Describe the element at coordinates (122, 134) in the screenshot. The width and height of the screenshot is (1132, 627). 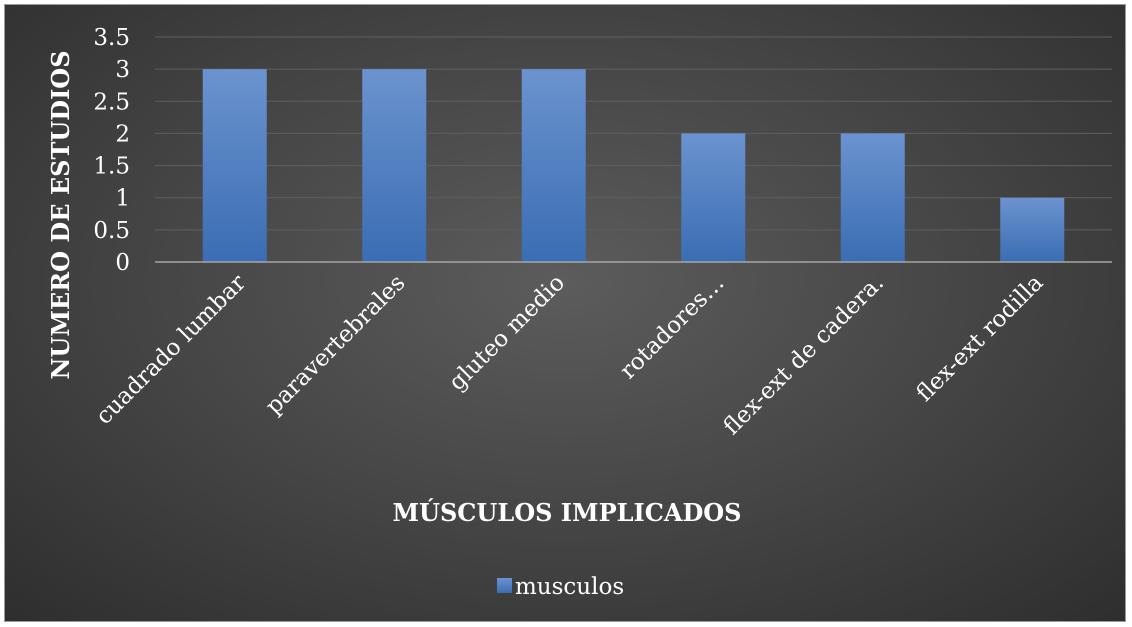
I see `y-tick-label: 2` at that location.